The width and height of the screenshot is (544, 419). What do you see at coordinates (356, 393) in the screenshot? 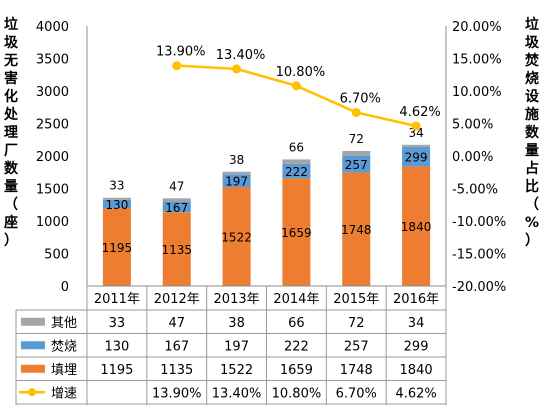
I see `table-cell: 6.70%` at bounding box center [356, 393].